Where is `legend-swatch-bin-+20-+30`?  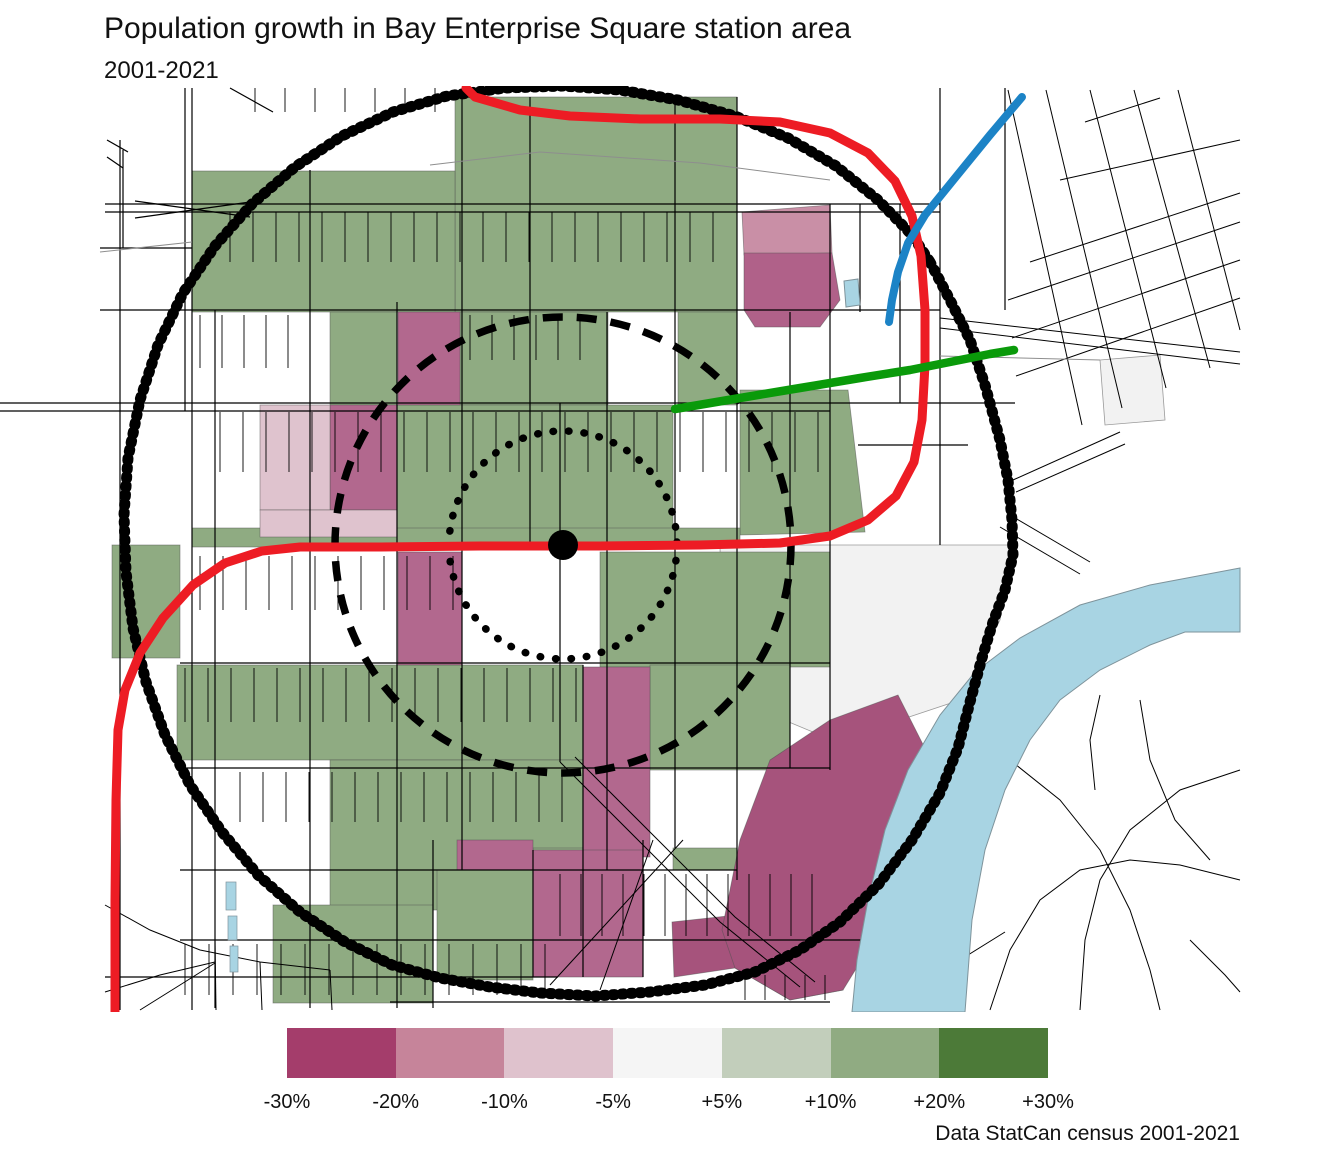
legend-swatch-bin-+20-+30 is located at coordinates (993, 1053).